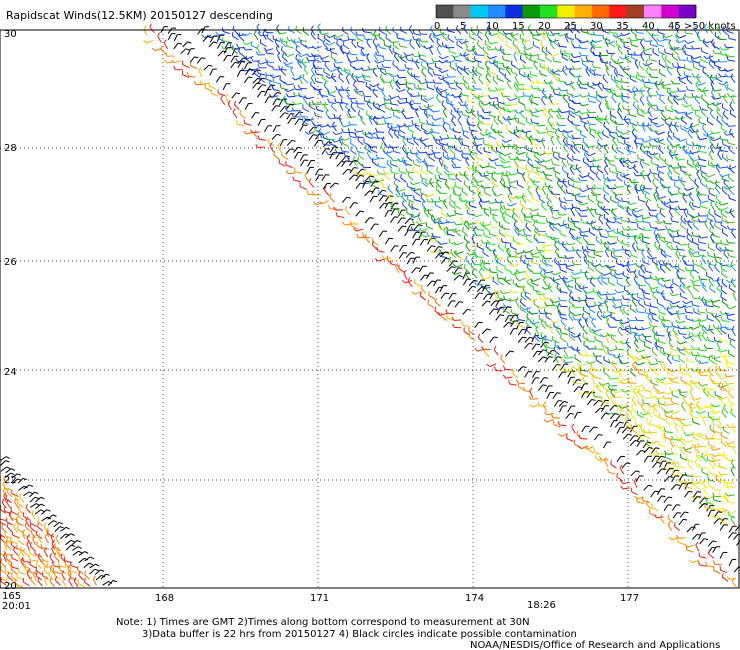 The height and width of the screenshot is (650, 740). What do you see at coordinates (10, 148) in the screenshot?
I see `lat-label-28: 28` at bounding box center [10, 148].